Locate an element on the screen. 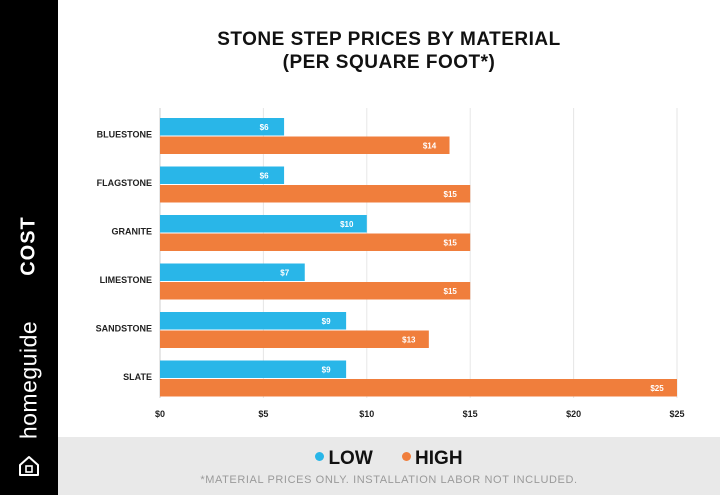  x-tick-label: $20 is located at coordinates (573, 414).